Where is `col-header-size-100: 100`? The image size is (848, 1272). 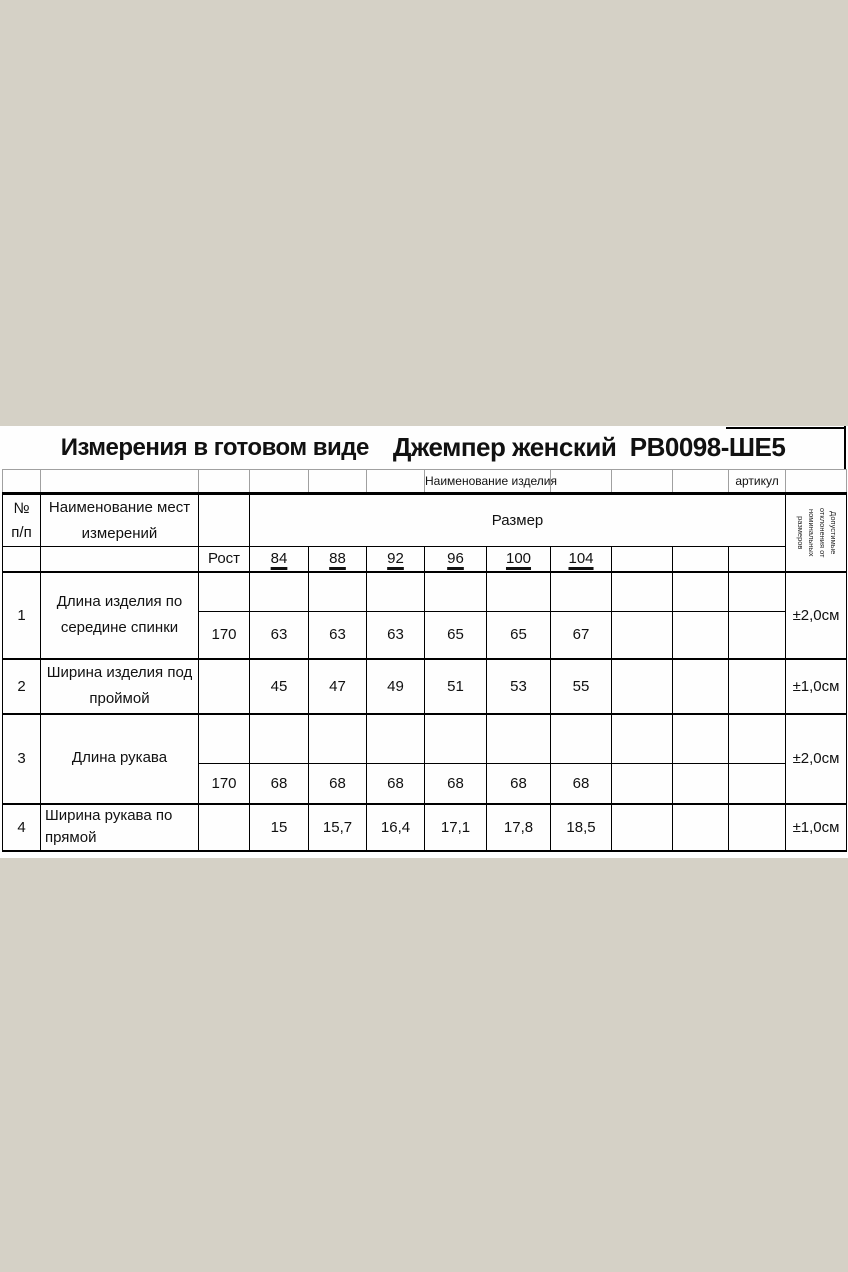 col-header-size-100: 100 is located at coordinates (518, 559).